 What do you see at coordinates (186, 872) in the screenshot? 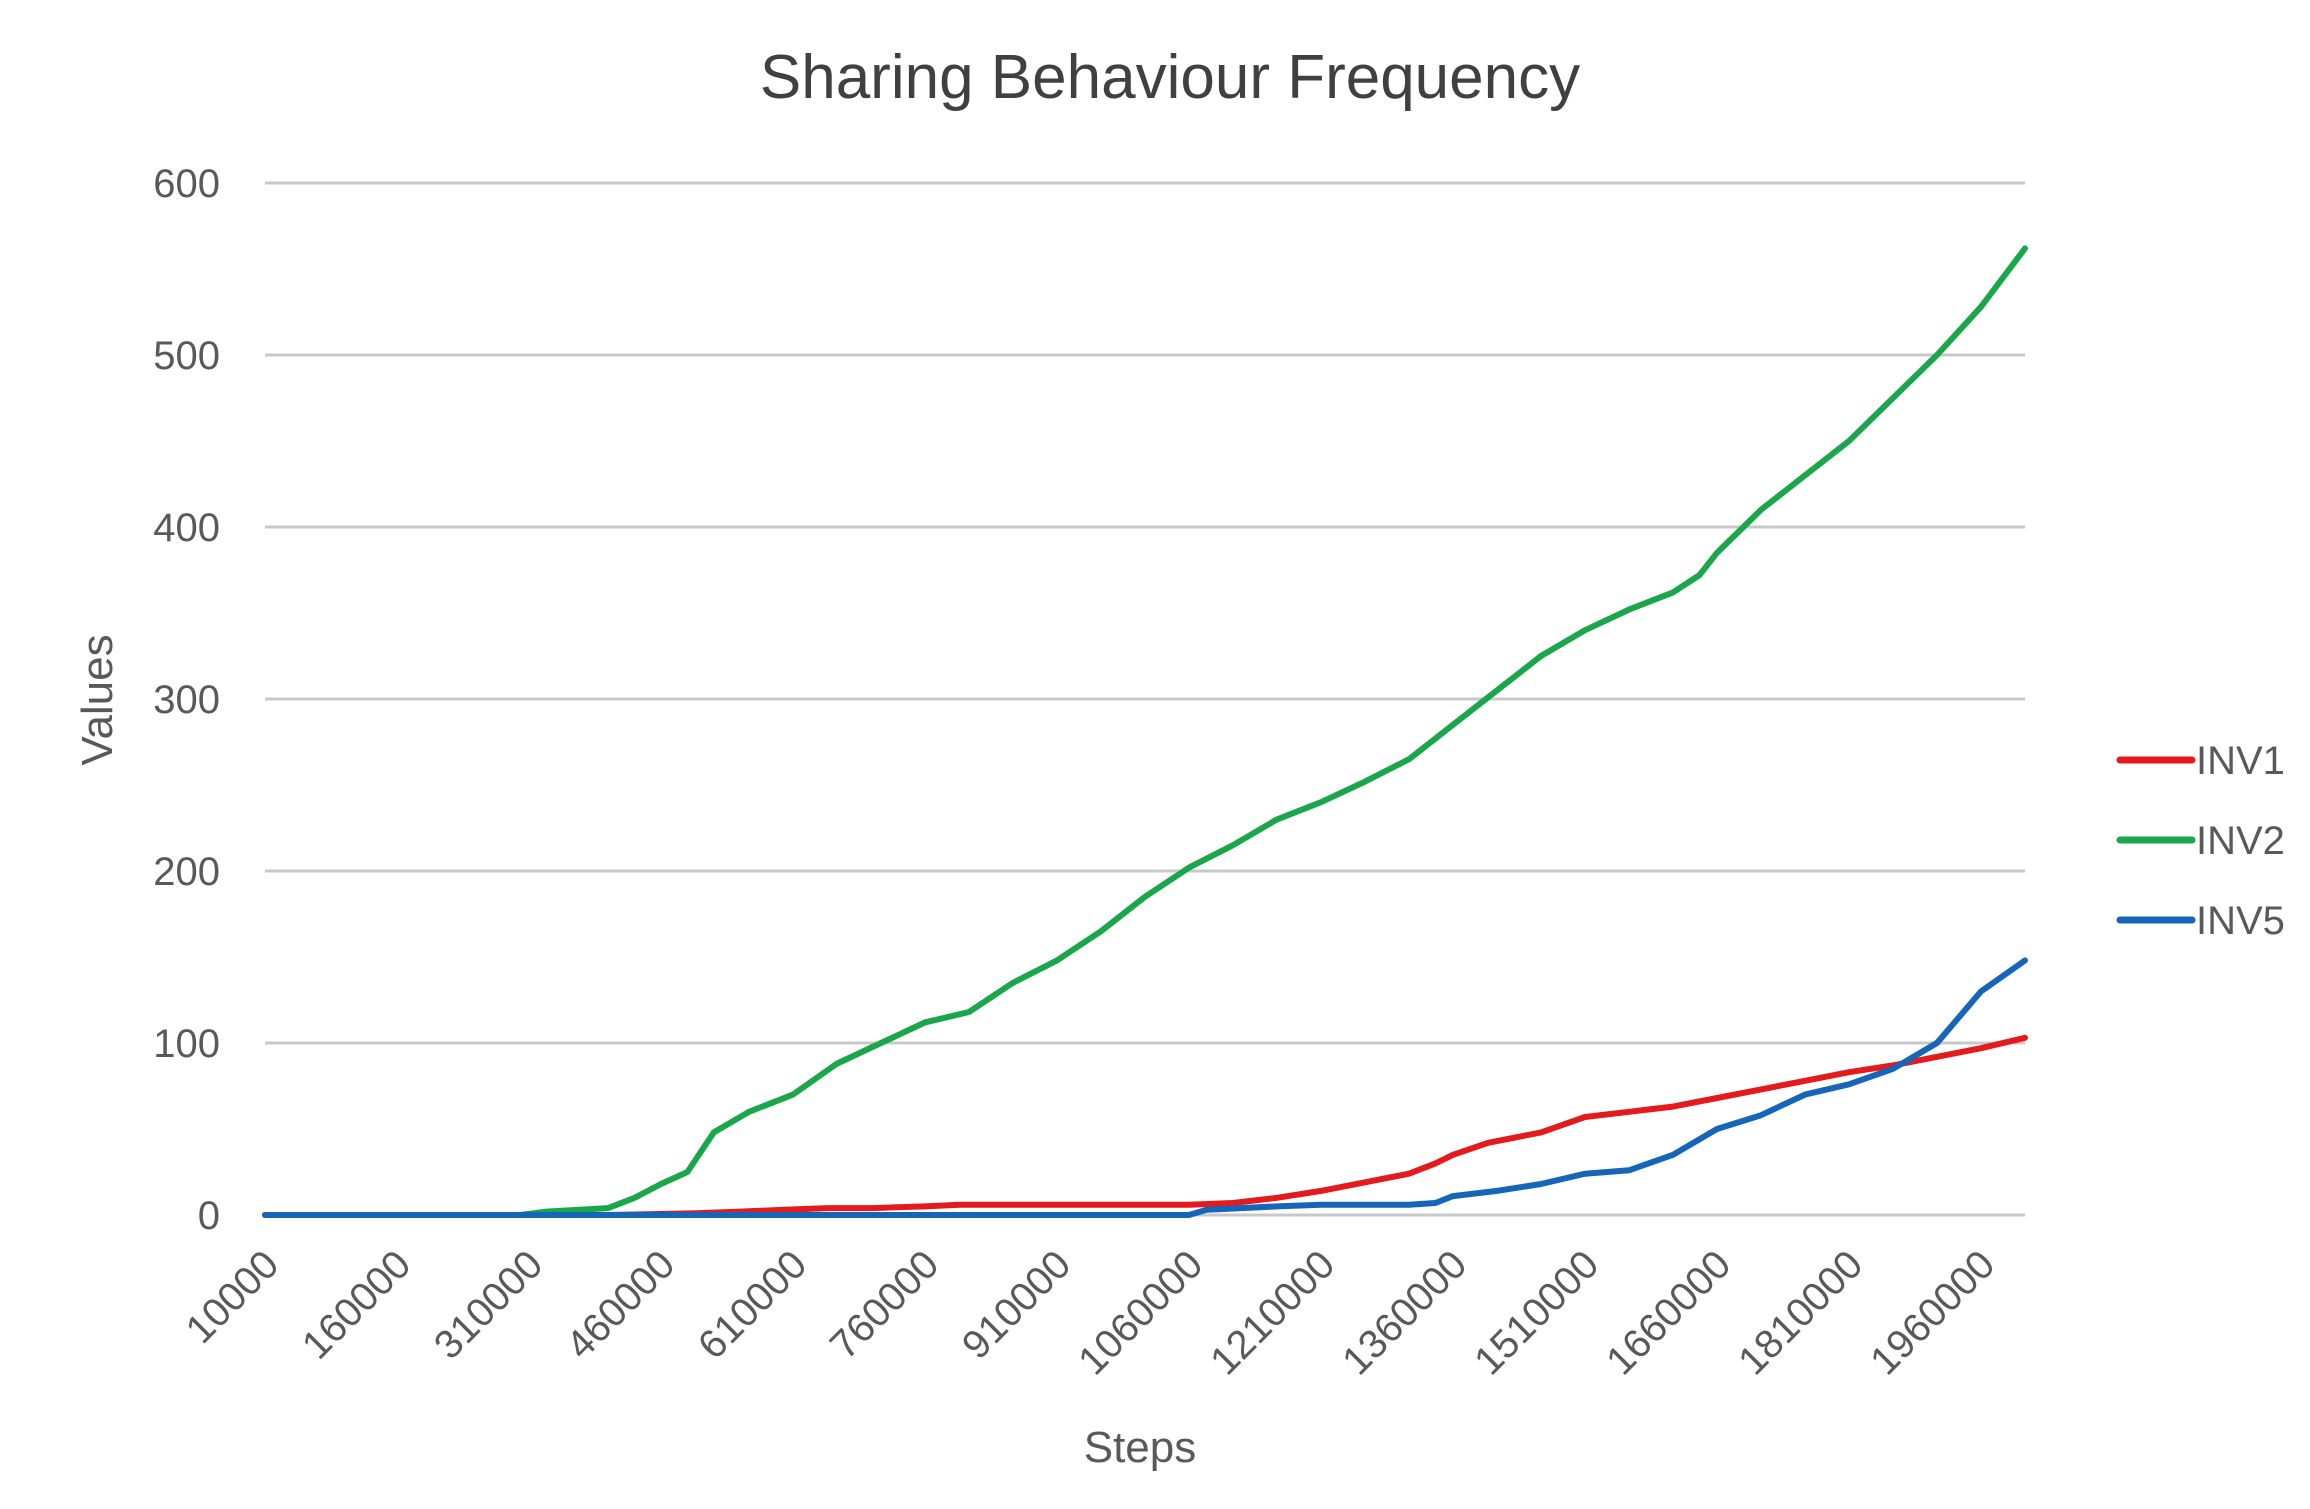
I see `y-tick-label: 200` at bounding box center [186, 872].